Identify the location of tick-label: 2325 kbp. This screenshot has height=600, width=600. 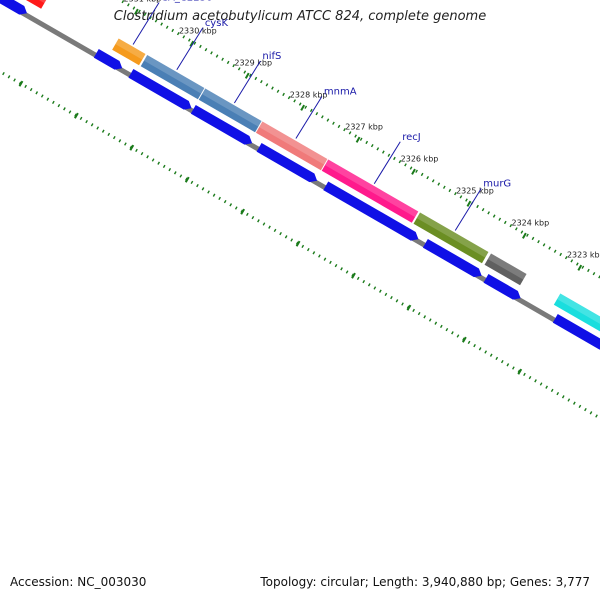
(475, 190).